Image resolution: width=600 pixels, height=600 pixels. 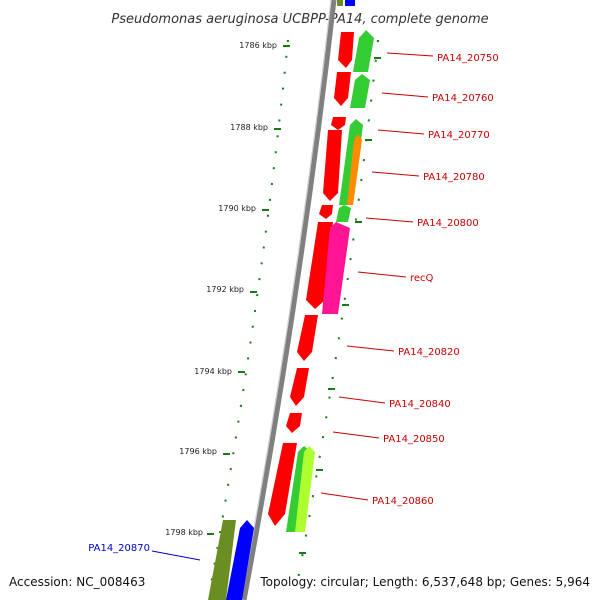 What do you see at coordinates (77, 582) in the screenshot?
I see `accession-label: Accession: NC_008463` at bounding box center [77, 582].